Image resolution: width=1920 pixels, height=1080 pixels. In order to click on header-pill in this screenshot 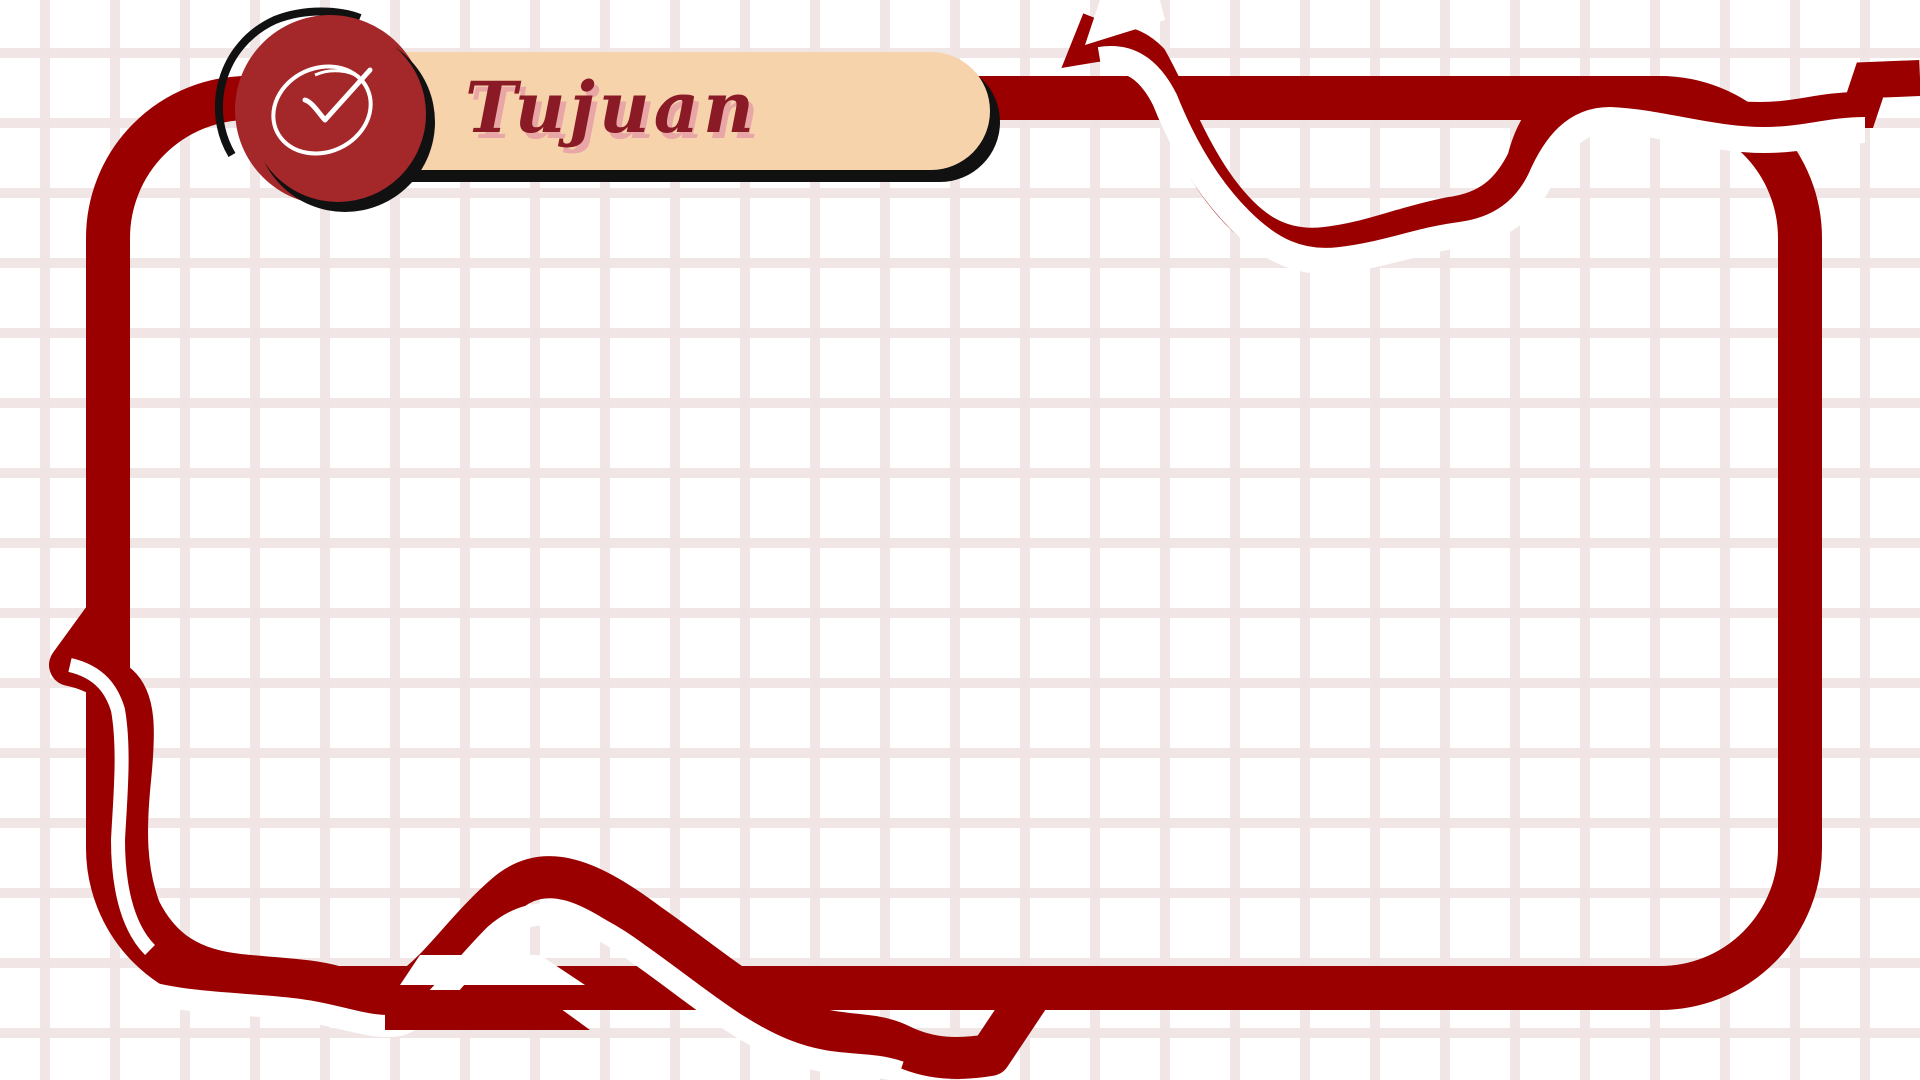, I will do `click(667, 117)`.